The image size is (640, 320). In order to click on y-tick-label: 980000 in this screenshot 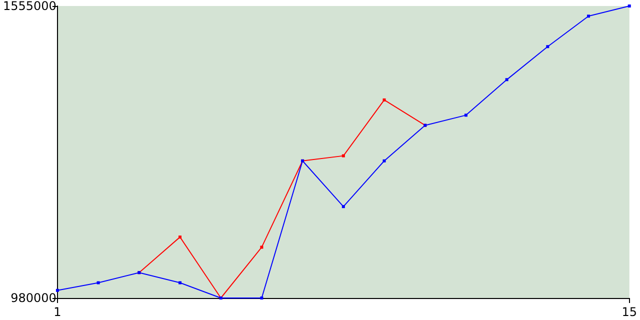, I will do `click(33, 298)`.